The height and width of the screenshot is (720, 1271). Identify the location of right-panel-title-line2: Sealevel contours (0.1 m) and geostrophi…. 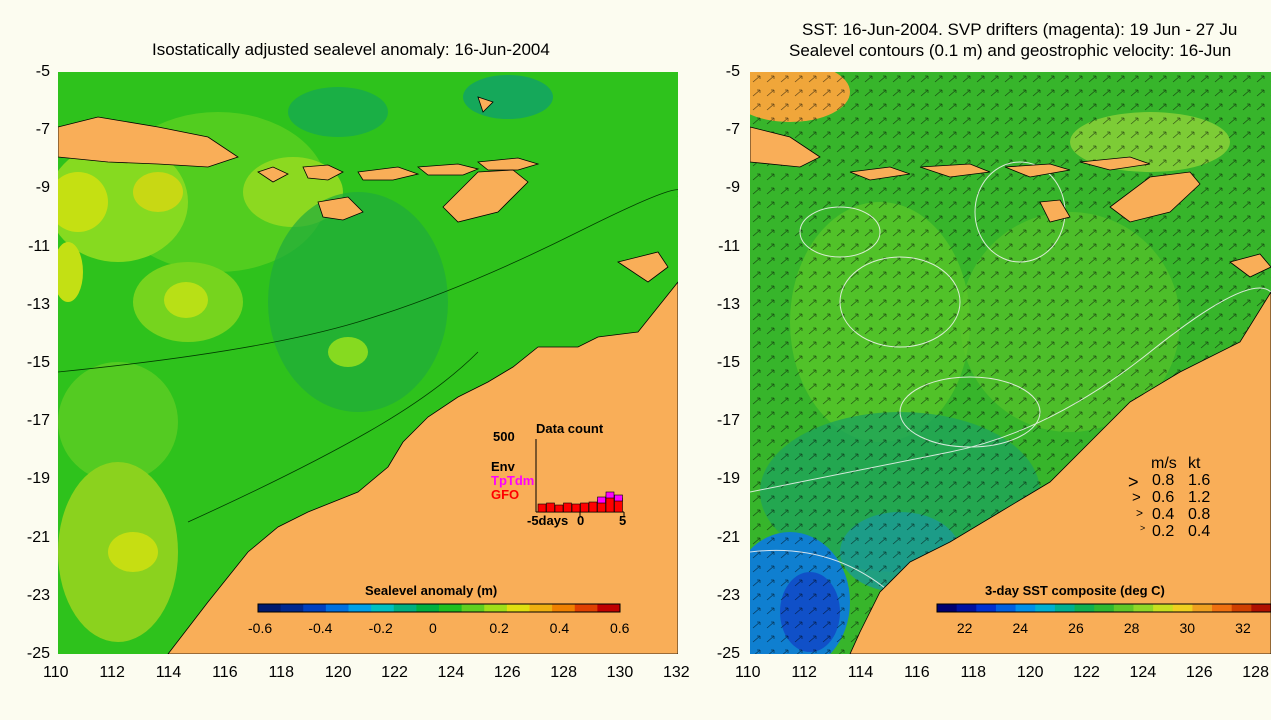
(1010, 50).